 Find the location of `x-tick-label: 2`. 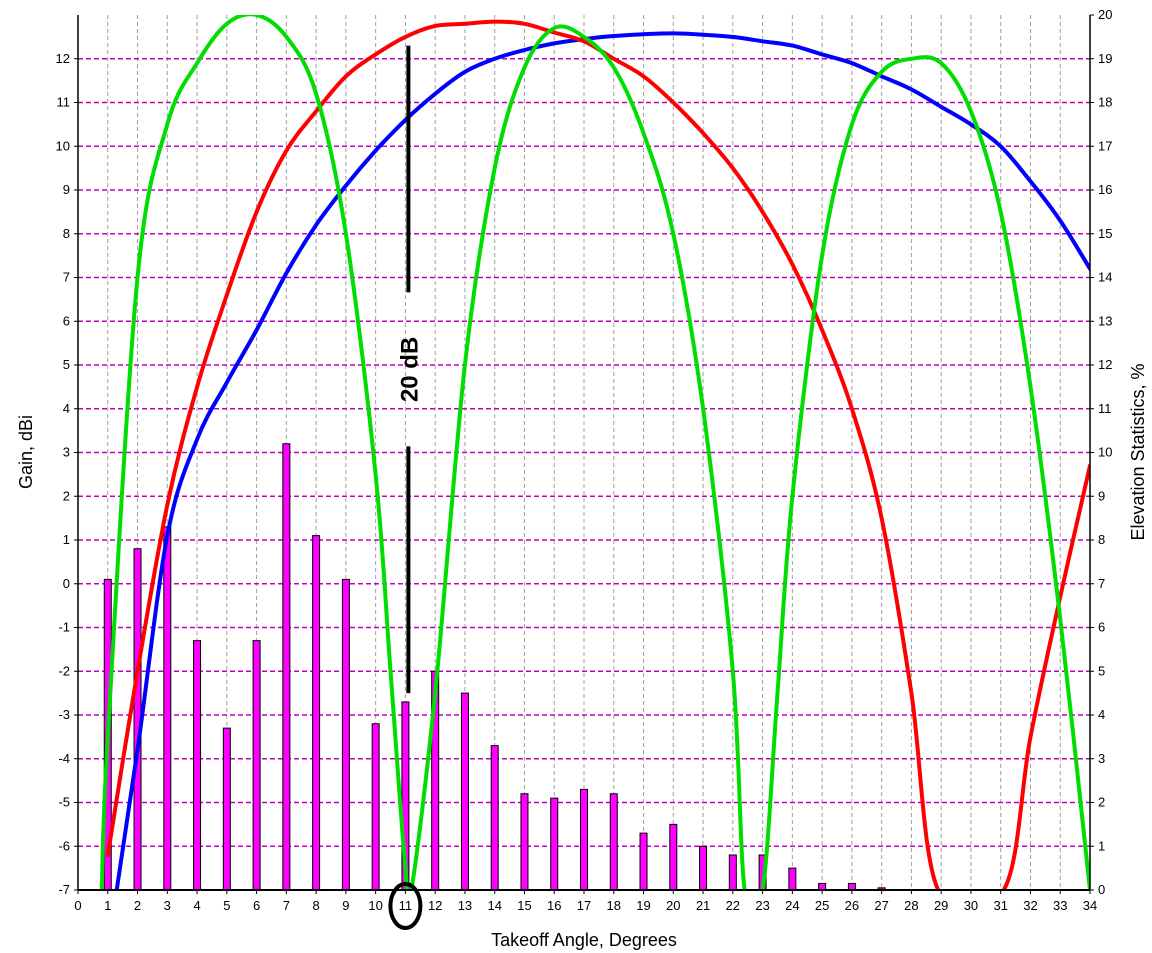

x-tick-label: 2 is located at coordinates (137, 905).